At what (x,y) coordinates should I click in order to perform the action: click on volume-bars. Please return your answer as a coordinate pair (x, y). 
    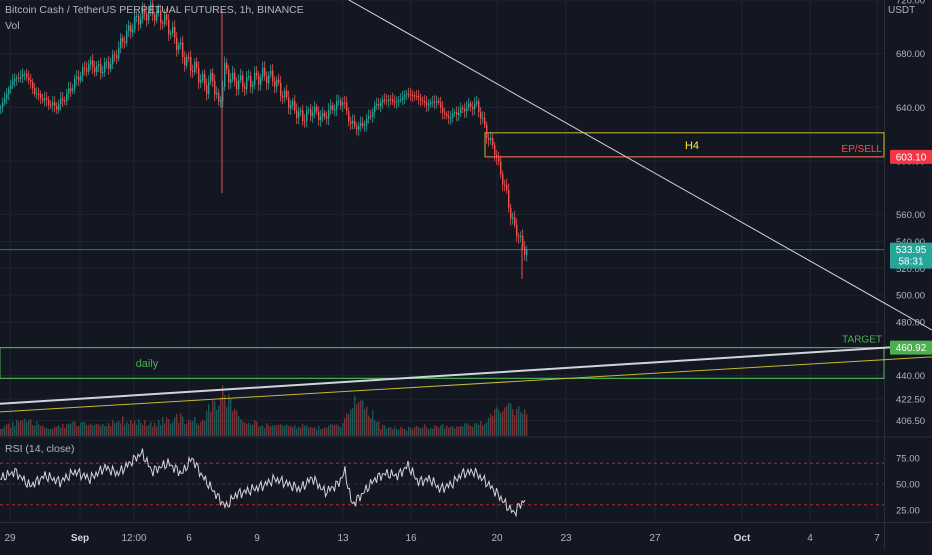
    Looking at the image, I should click on (264, 410).